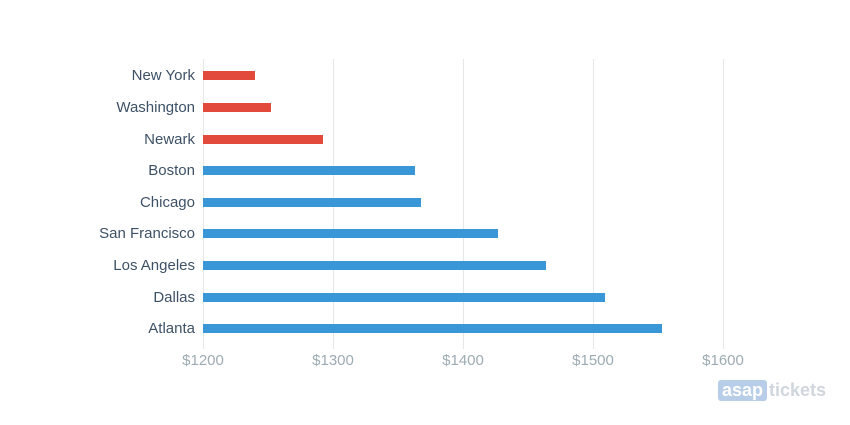 The image size is (850, 425). I want to click on category-label-los-angeles: Los Angeles, so click(154, 265).